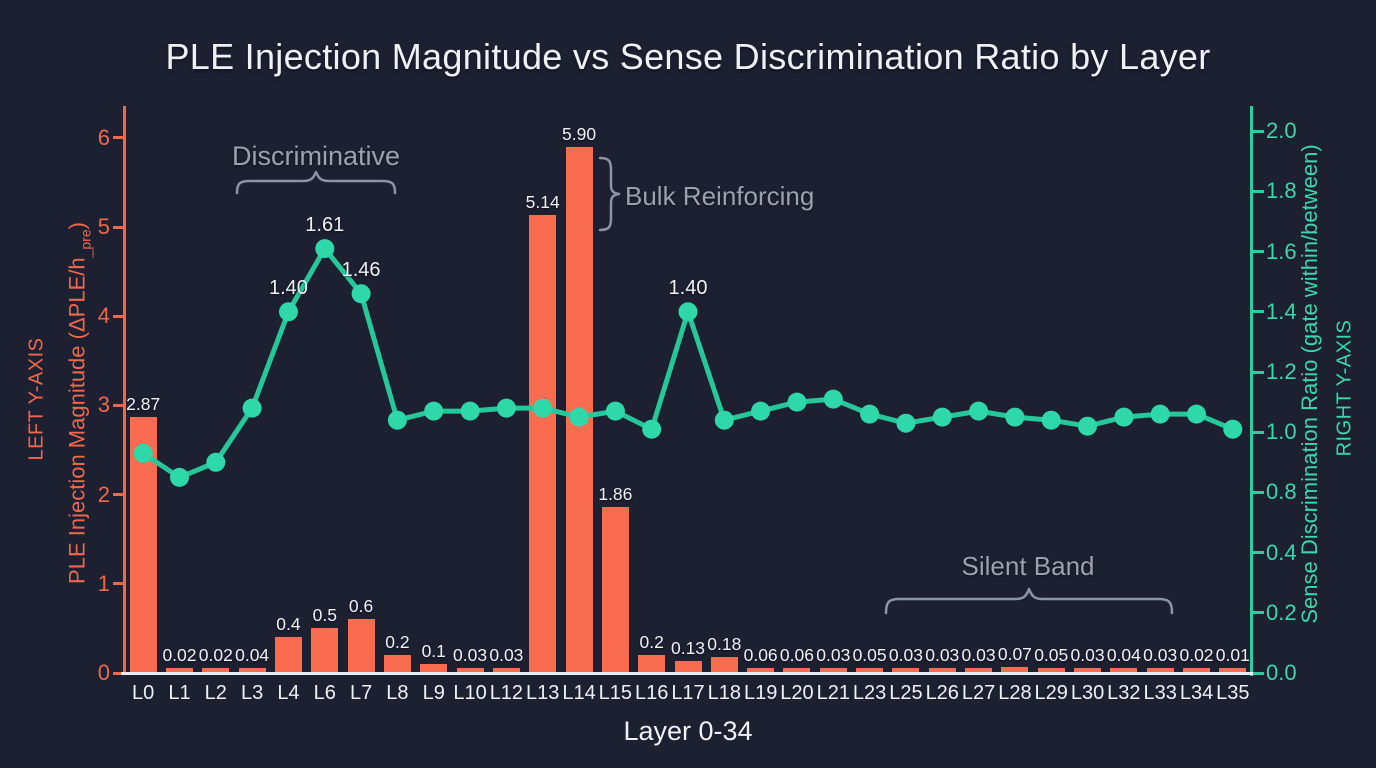  What do you see at coordinates (906, 693) in the screenshot?
I see `x-tick-label: L25` at bounding box center [906, 693].